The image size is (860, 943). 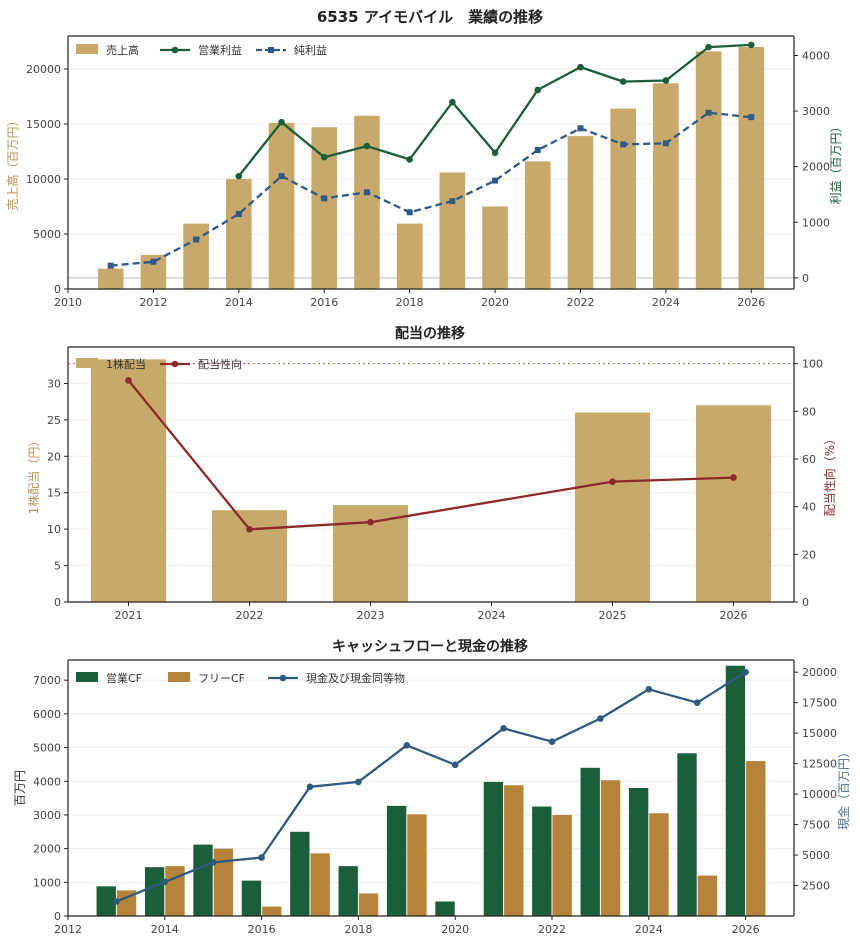 What do you see at coordinates (220, 364) in the screenshot?
I see `legend-payout-ratio-label: 配当性向` at bounding box center [220, 364].